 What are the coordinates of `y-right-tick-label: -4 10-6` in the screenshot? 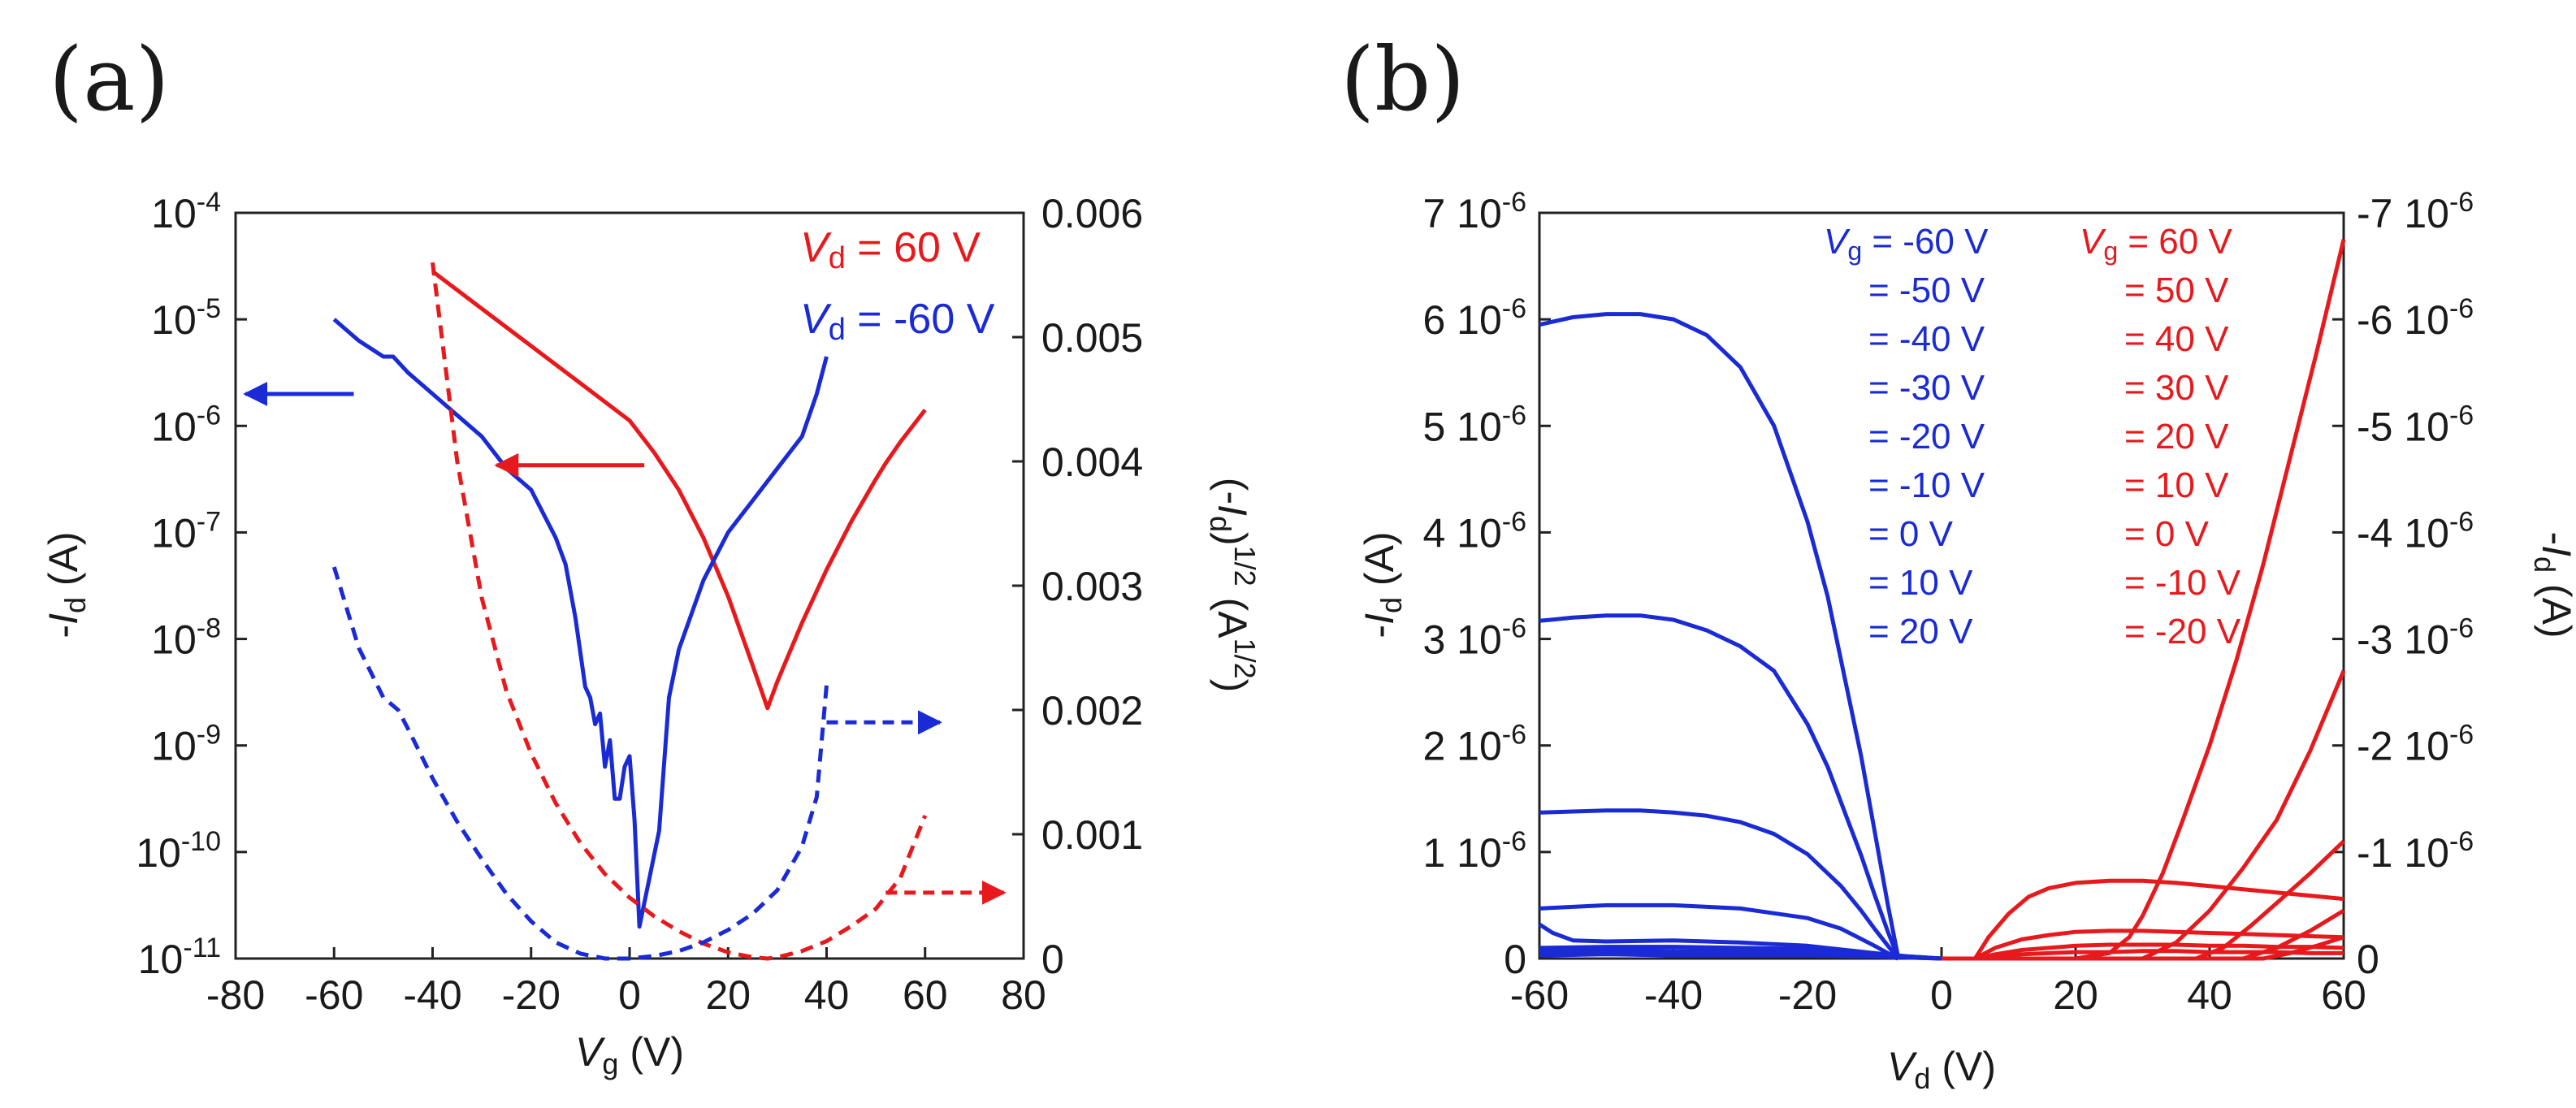 It's located at (2415, 531).